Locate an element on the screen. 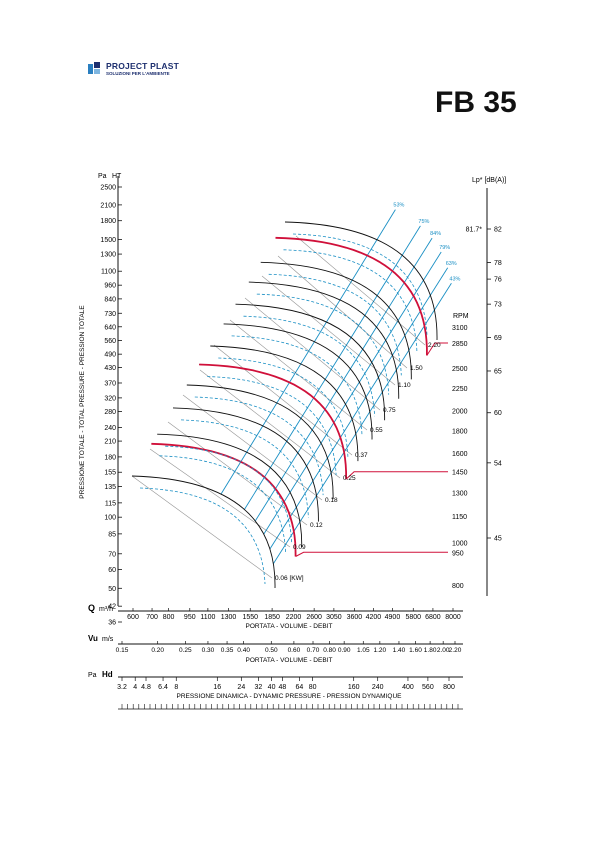 The image size is (600, 848). volume-tick-label: 8000 is located at coordinates (453, 617).